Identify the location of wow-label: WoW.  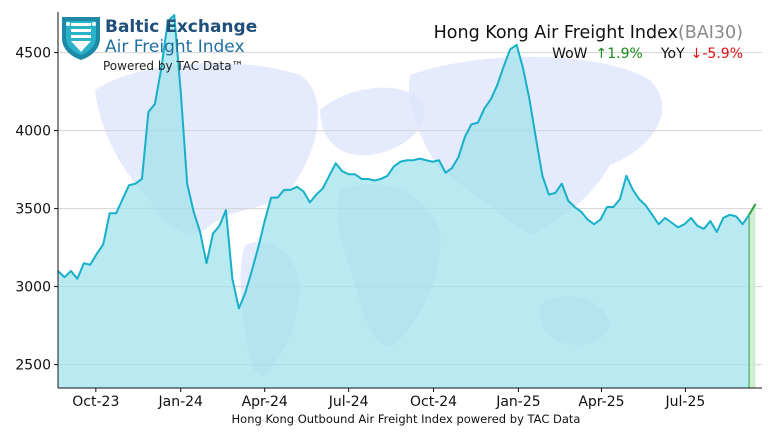
(570, 54).